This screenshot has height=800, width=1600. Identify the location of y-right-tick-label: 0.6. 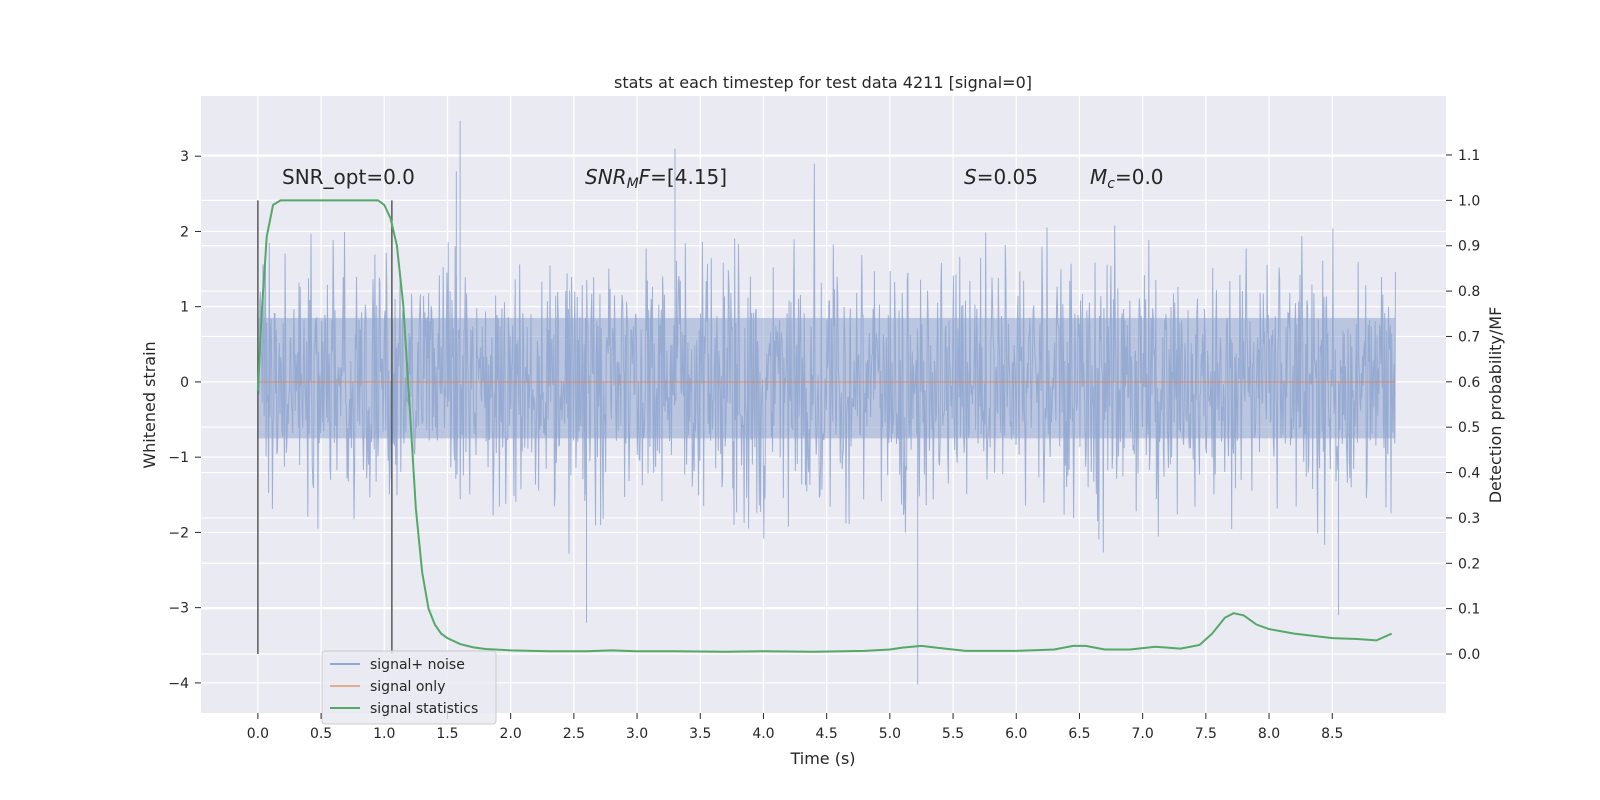
(1469, 383).